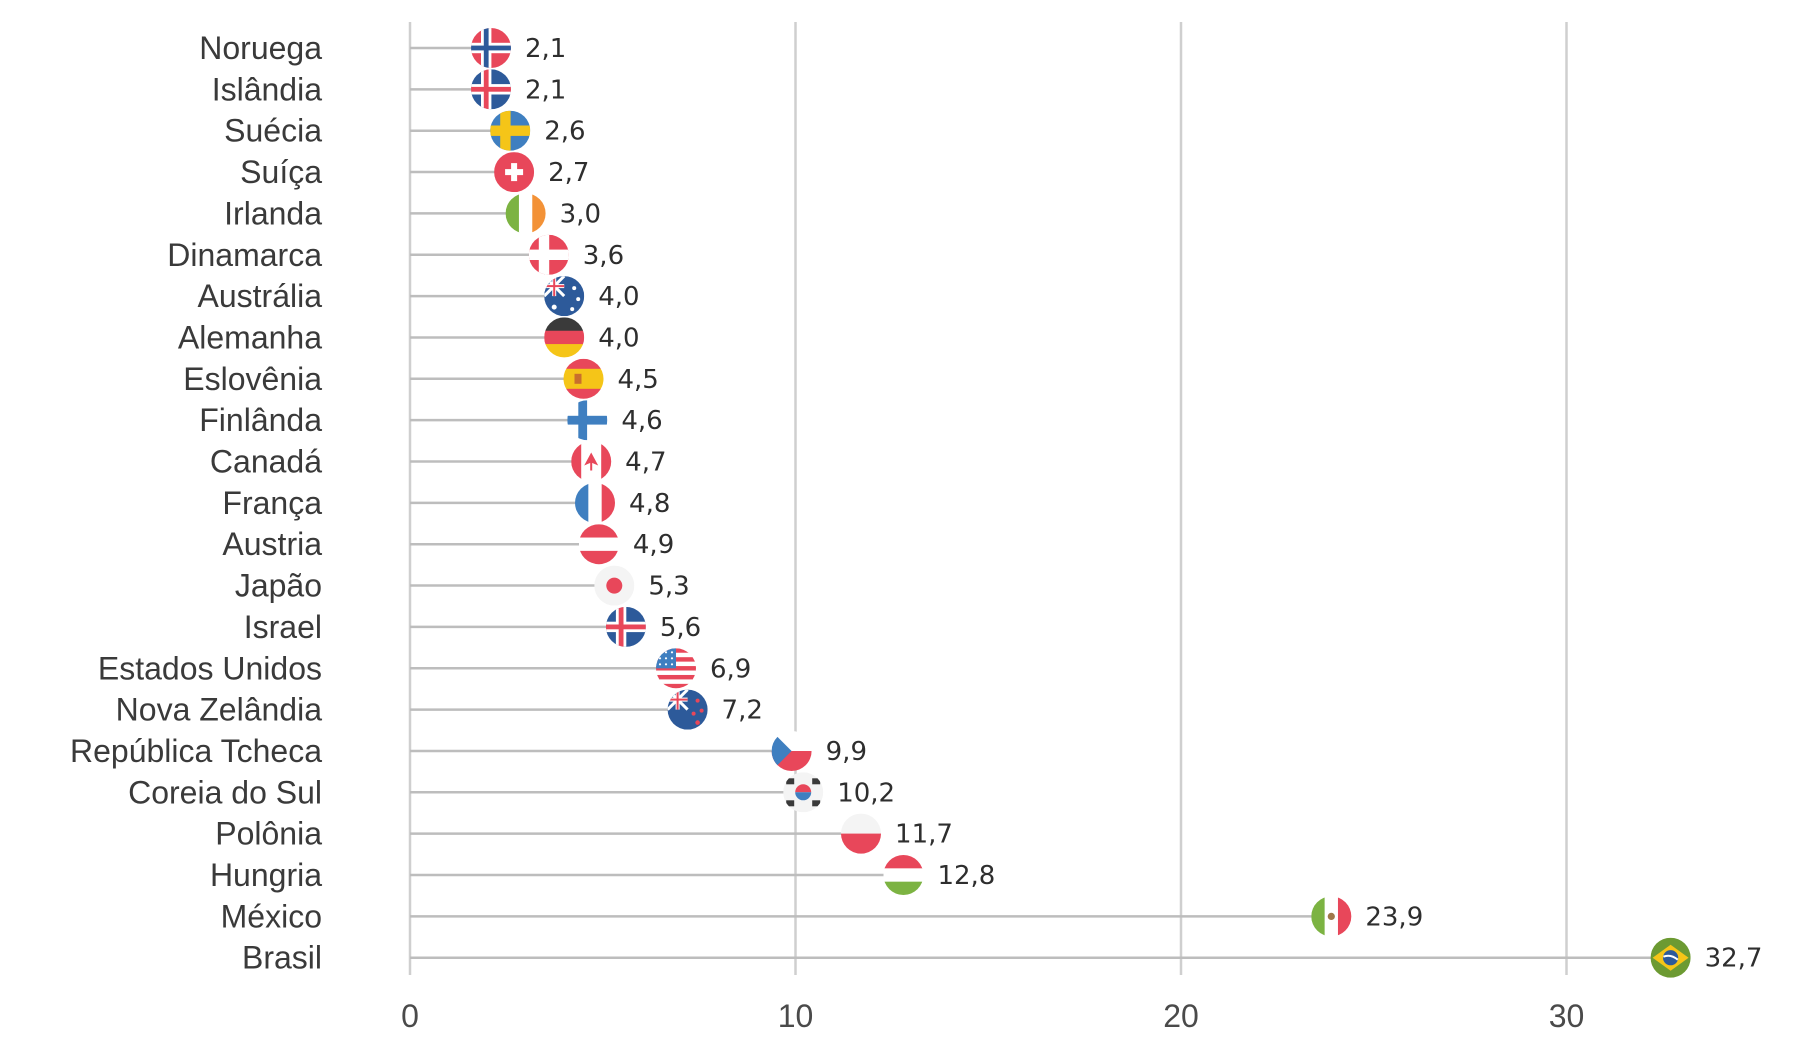 The height and width of the screenshot is (1050, 1800). Describe the element at coordinates (210, 668) in the screenshot. I see `country-label: Estados Unidos` at that location.